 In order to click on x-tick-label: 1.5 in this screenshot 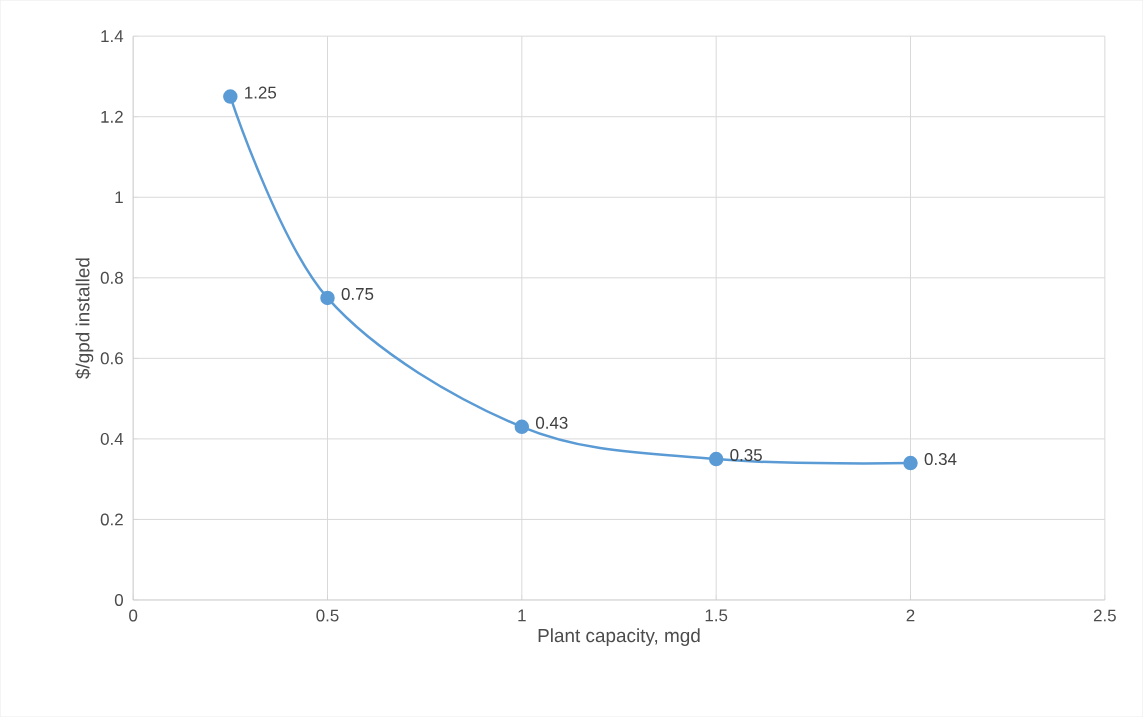, I will do `click(716, 615)`.